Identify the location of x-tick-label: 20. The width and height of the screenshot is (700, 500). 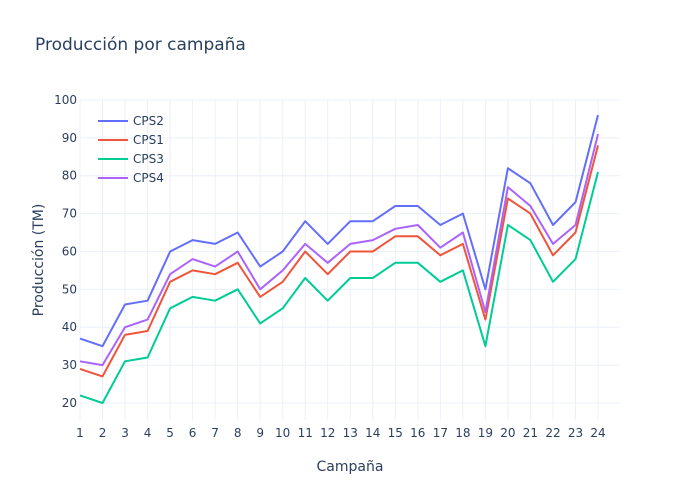
(507, 433).